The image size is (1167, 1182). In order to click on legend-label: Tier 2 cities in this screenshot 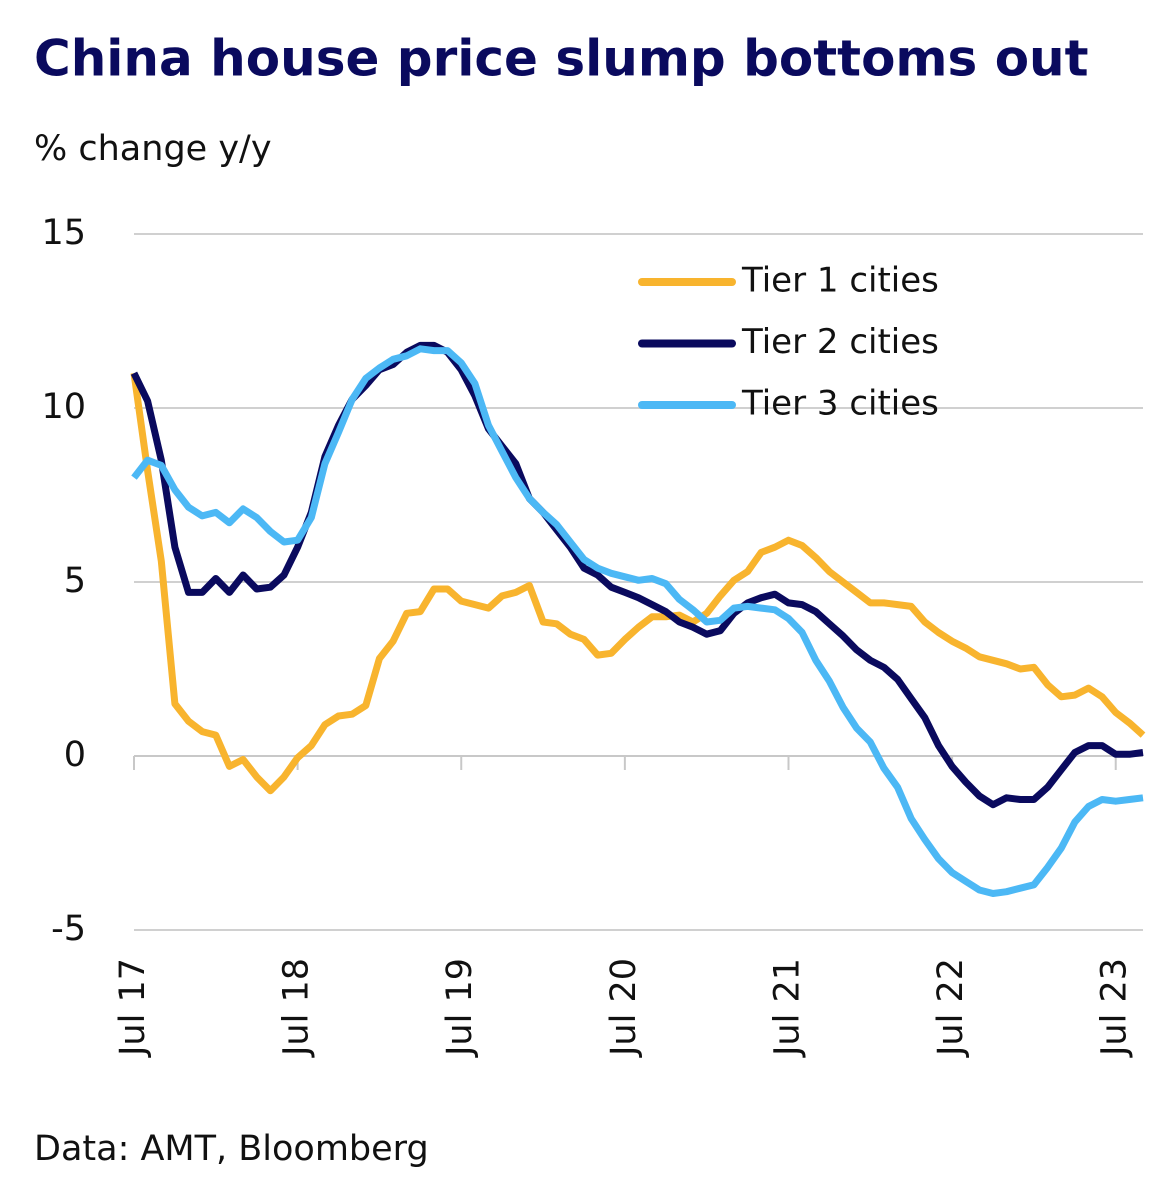, I will do `click(840, 342)`.